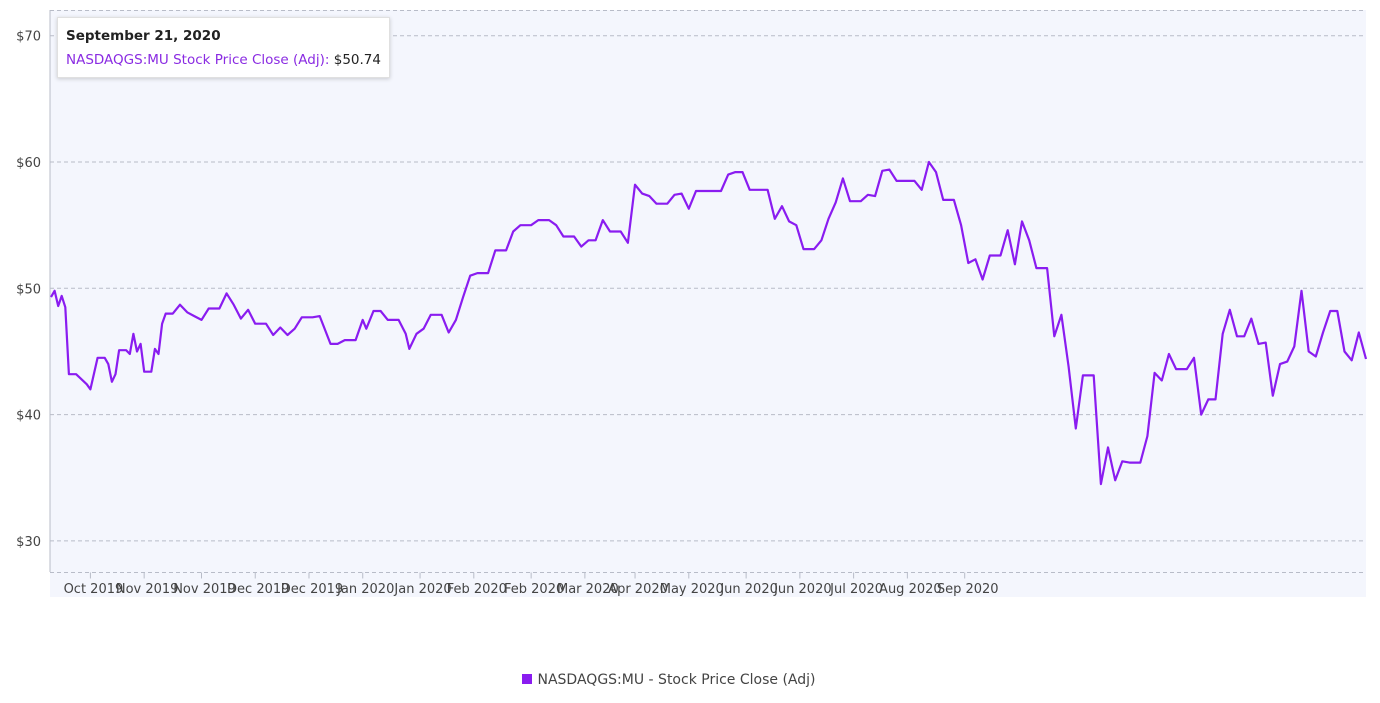  I want to click on x-tick-label: Sep 2020, so click(968, 589).